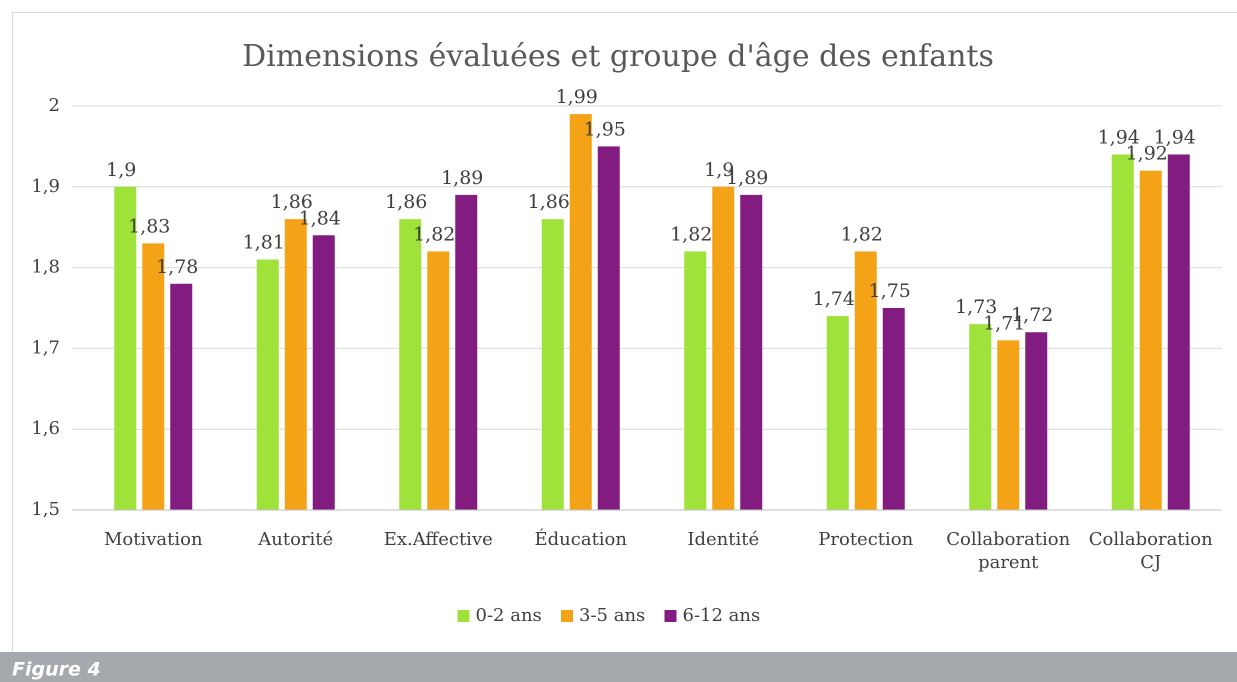 This screenshot has width=1237, height=682. What do you see at coordinates (1032, 315) in the screenshot?
I see `data-label: 1,72` at bounding box center [1032, 315].